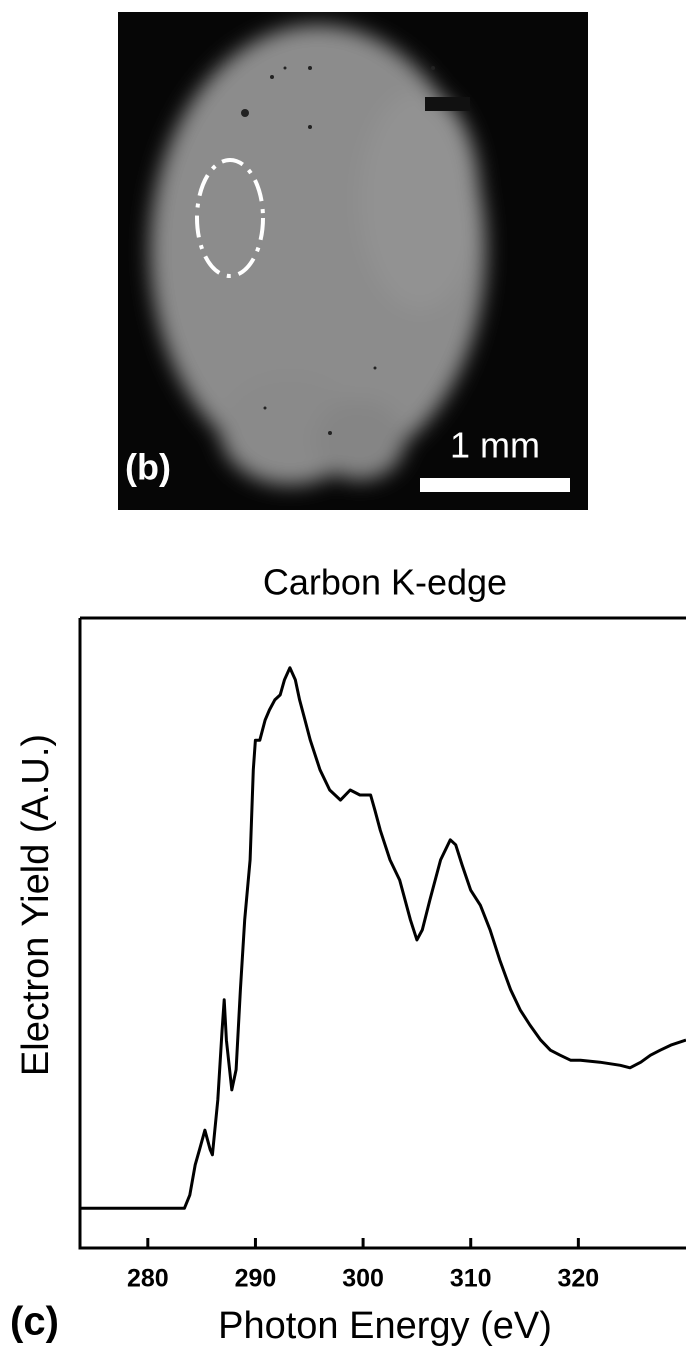 The height and width of the screenshot is (1355, 686). Describe the element at coordinates (256, 1279) in the screenshot. I see `x-tick-label: 290` at that location.